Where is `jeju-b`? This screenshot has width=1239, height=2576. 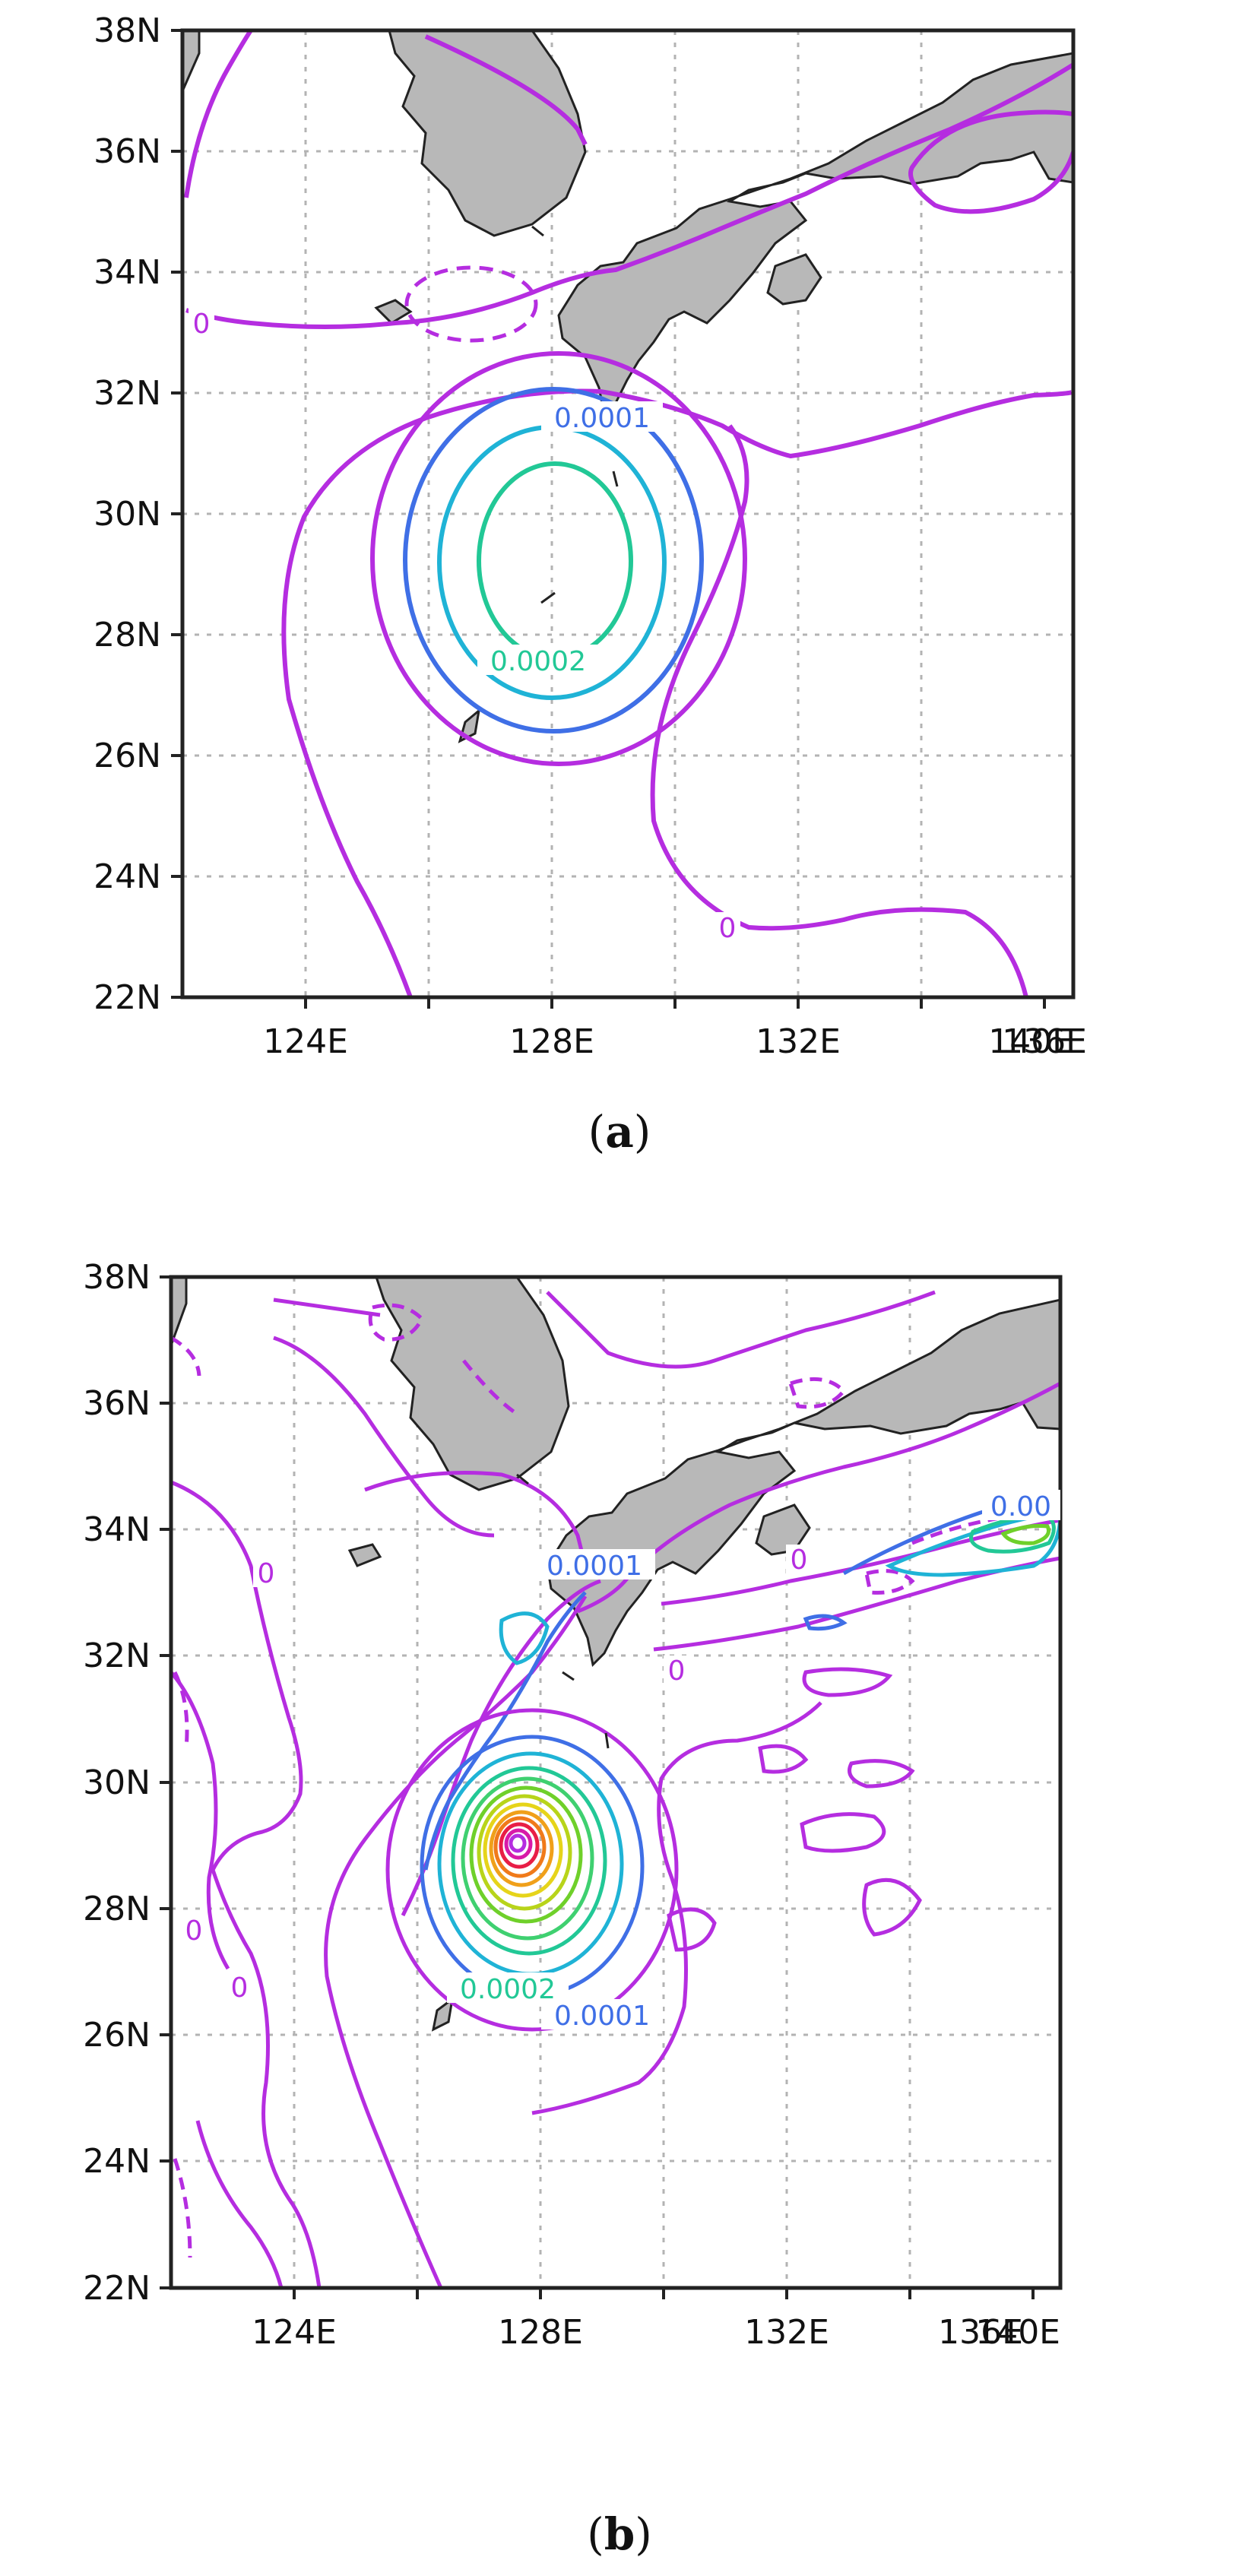 jeju-b is located at coordinates (364, 1555).